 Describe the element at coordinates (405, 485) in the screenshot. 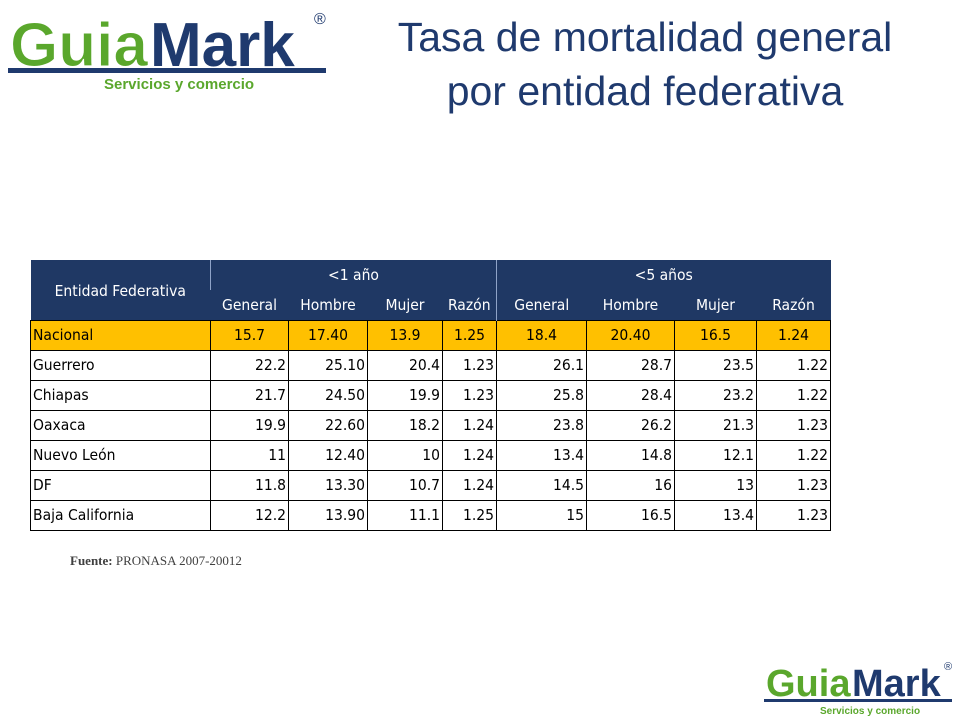

I see `value-cell: 10.7` at that location.